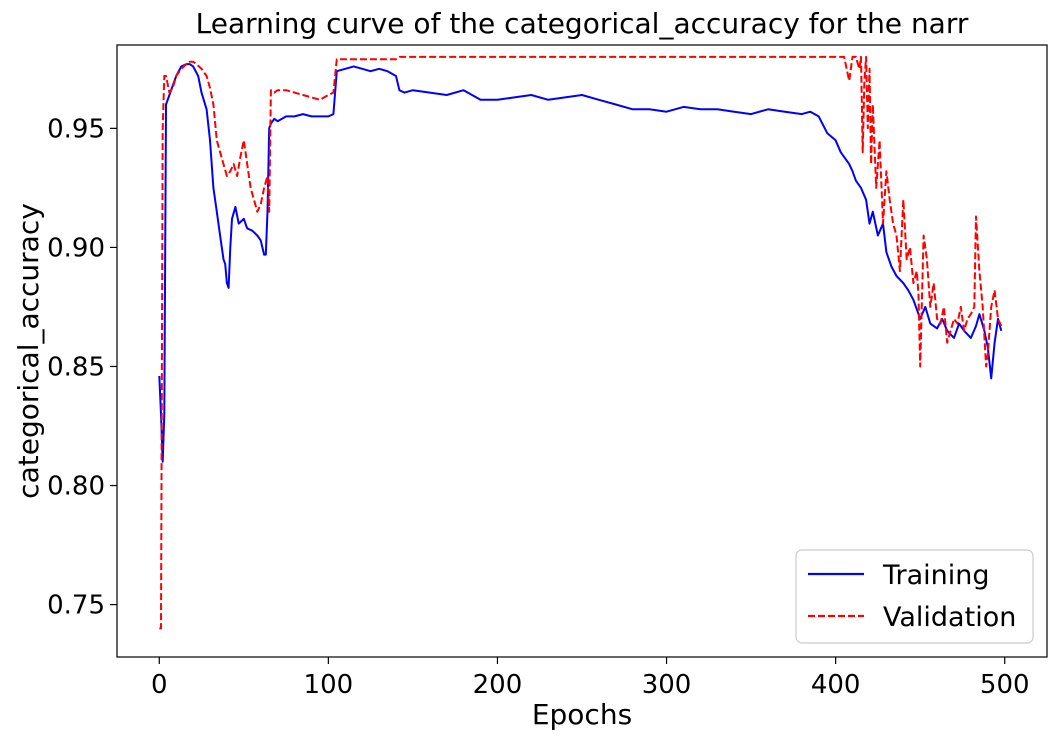 The width and height of the screenshot is (1057, 739). What do you see at coordinates (76, 367) in the screenshot?
I see `y-tick-label: 0.85` at bounding box center [76, 367].